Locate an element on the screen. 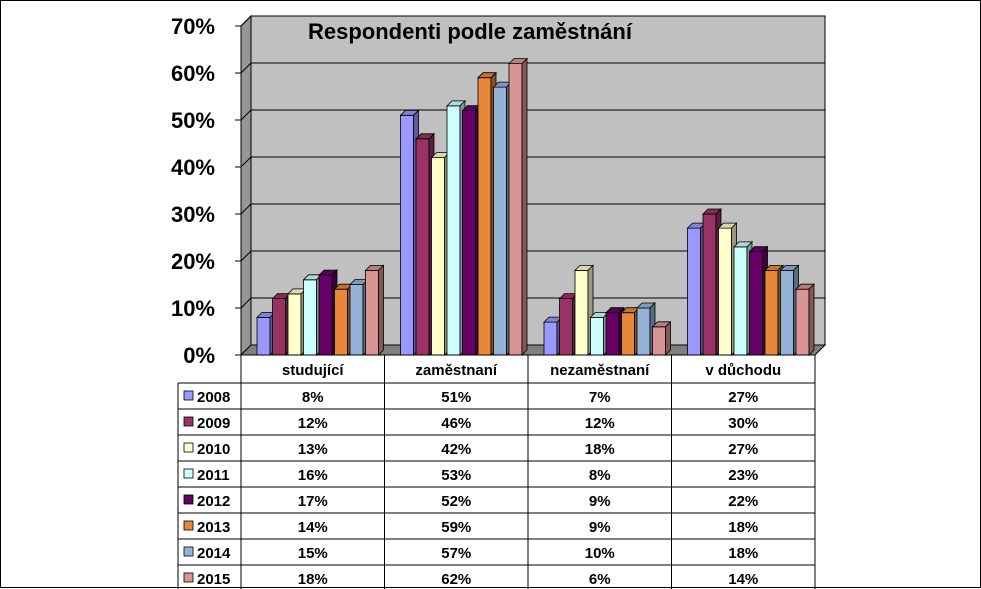  y-tick-label: 40% is located at coordinates (193, 167).